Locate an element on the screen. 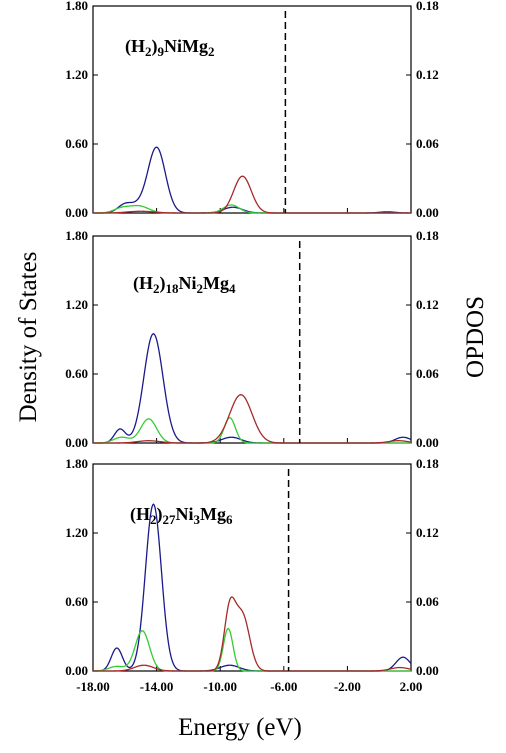 This screenshot has width=506, height=753. panel-formula-label: (H2)27Ni3Mg6 is located at coordinates (181, 515).